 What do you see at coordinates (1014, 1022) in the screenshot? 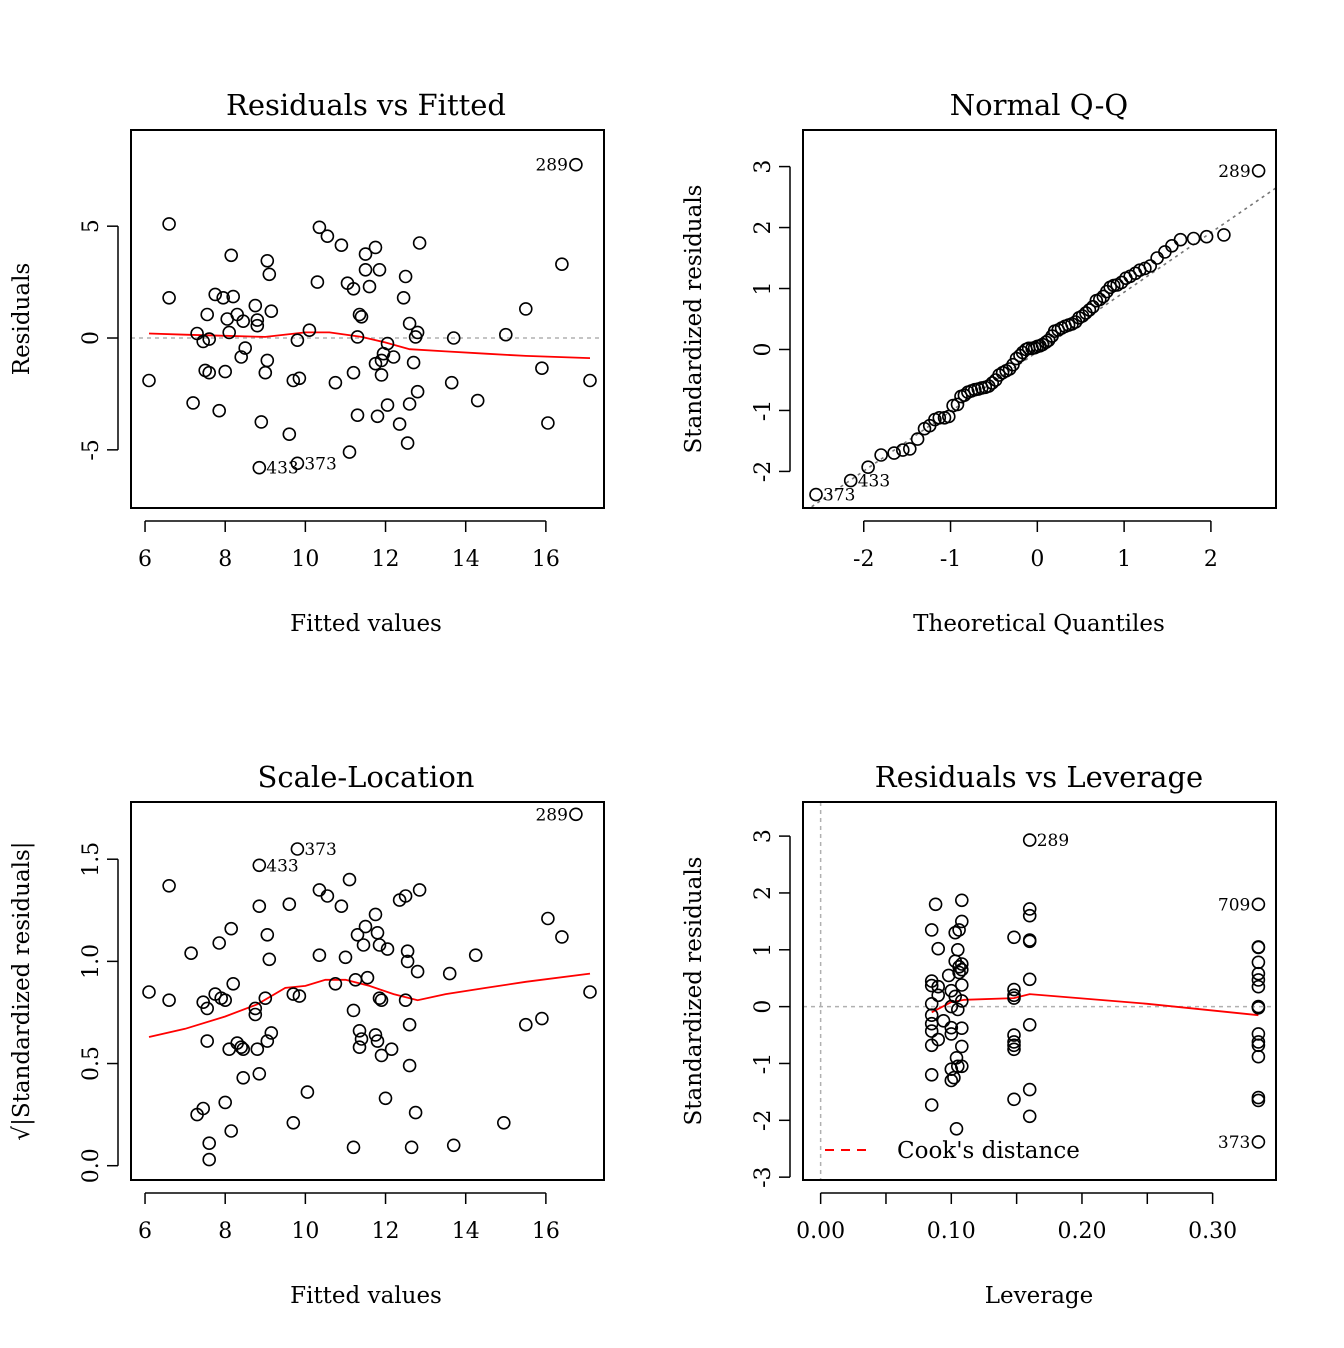
I see `plot-area: 289 709 373 0.00 0.10 0.20 0.30 -3 -2 -1 0 1 2 3` at bounding box center [1014, 1022].